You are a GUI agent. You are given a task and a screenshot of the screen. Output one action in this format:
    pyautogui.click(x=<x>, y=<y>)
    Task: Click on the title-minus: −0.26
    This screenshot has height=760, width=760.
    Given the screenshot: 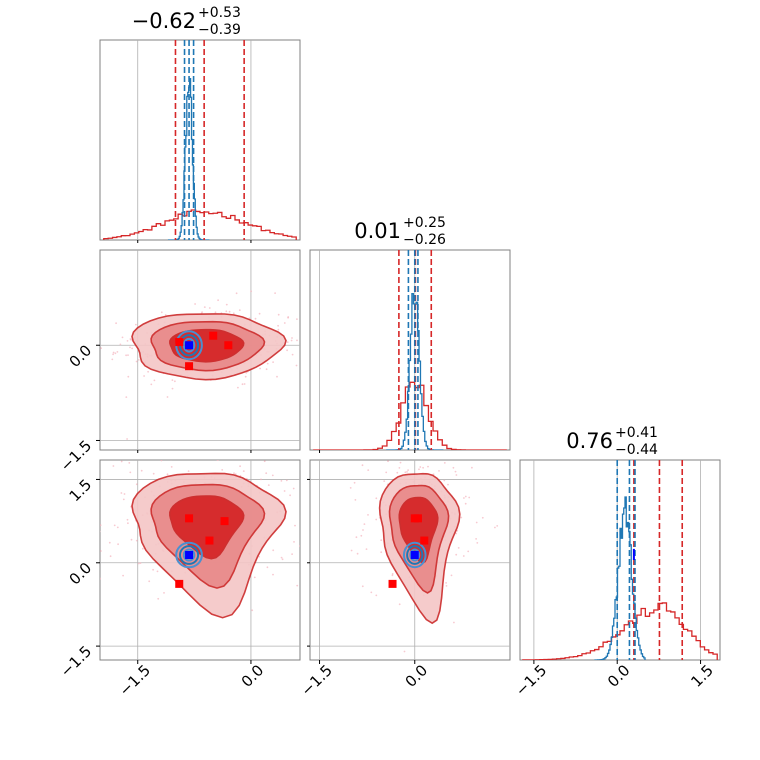 What is the action you would take?
    pyautogui.click(x=424, y=240)
    